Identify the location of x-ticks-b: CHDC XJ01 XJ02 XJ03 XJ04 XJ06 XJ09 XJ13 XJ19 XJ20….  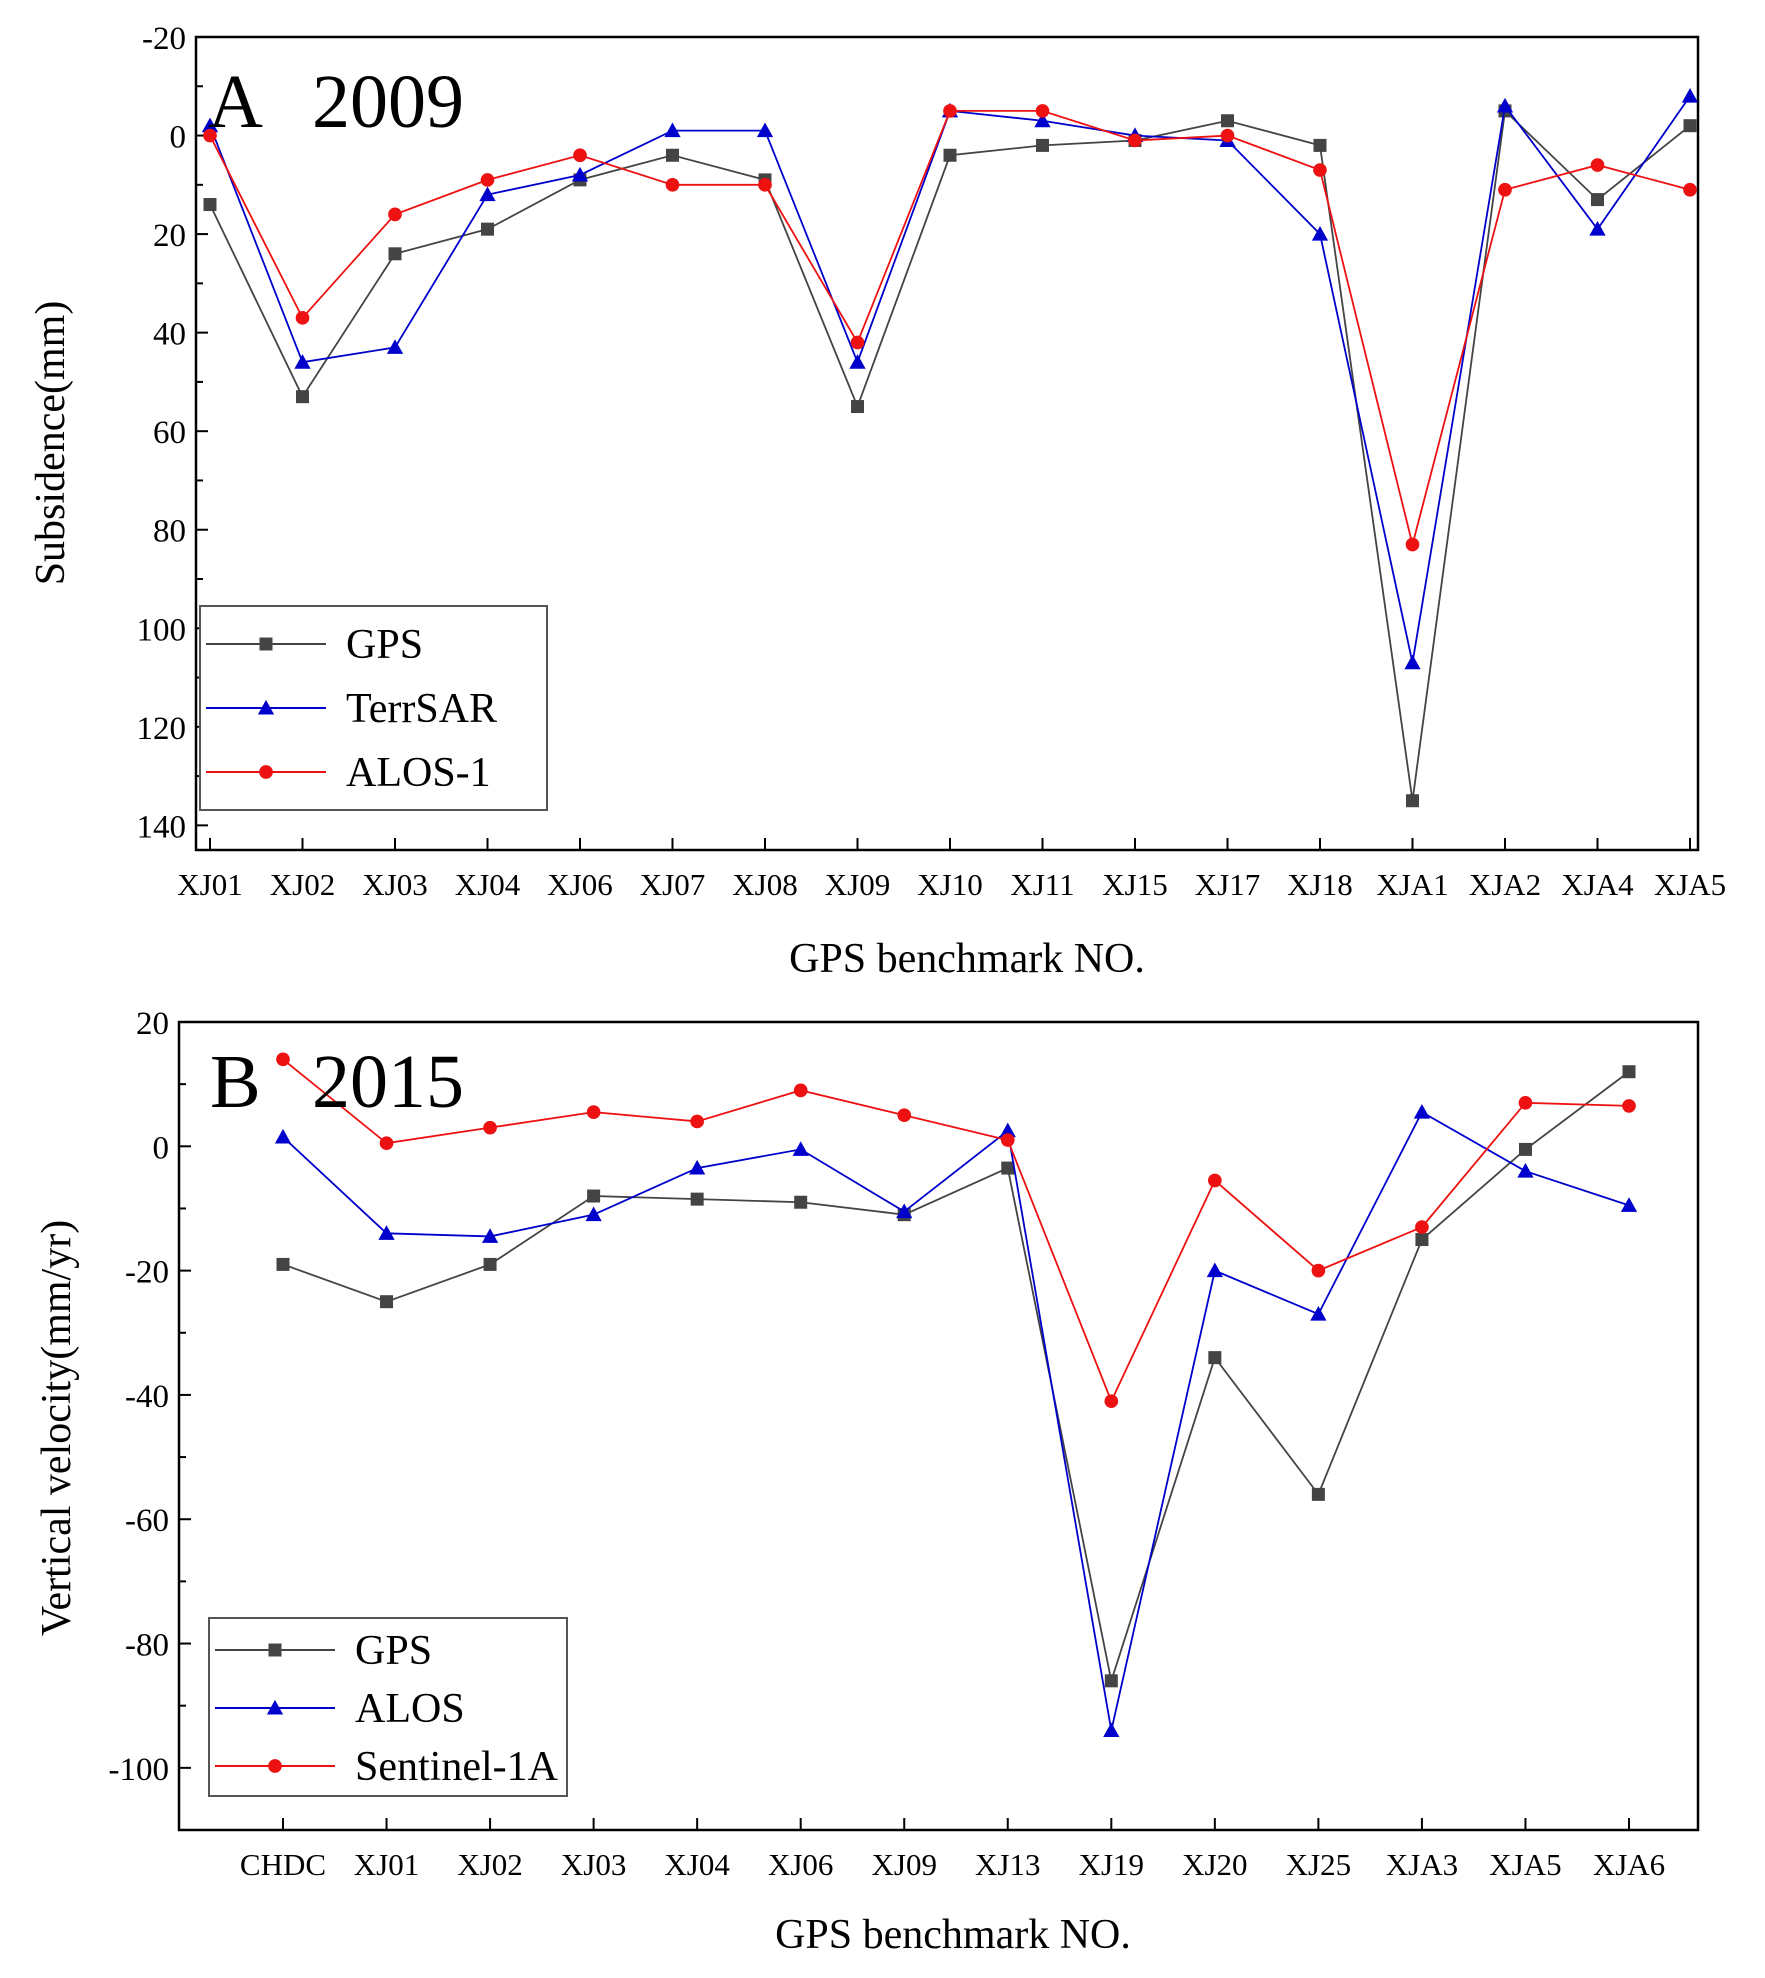
(952, 1850).